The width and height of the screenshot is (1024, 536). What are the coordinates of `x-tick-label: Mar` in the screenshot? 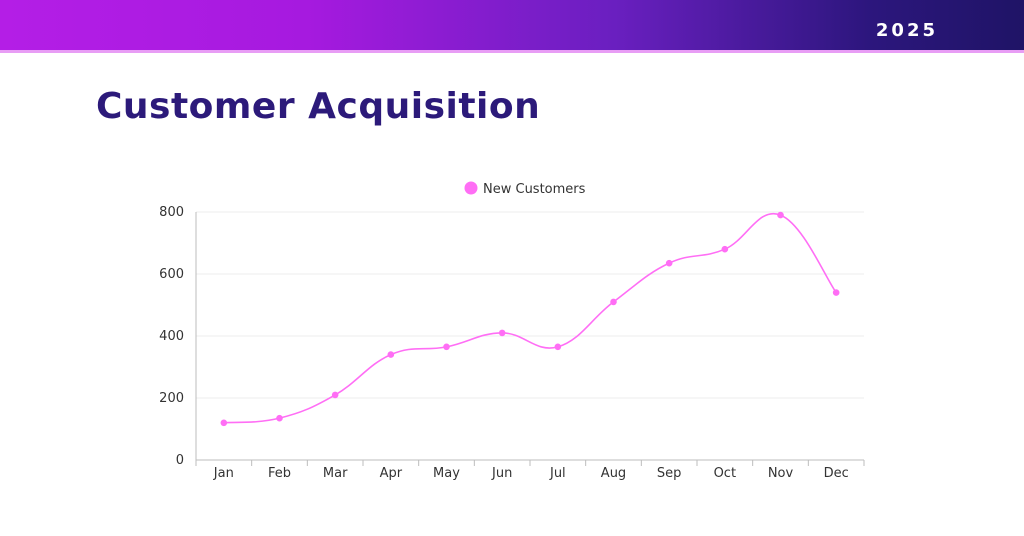 It's located at (335, 473).